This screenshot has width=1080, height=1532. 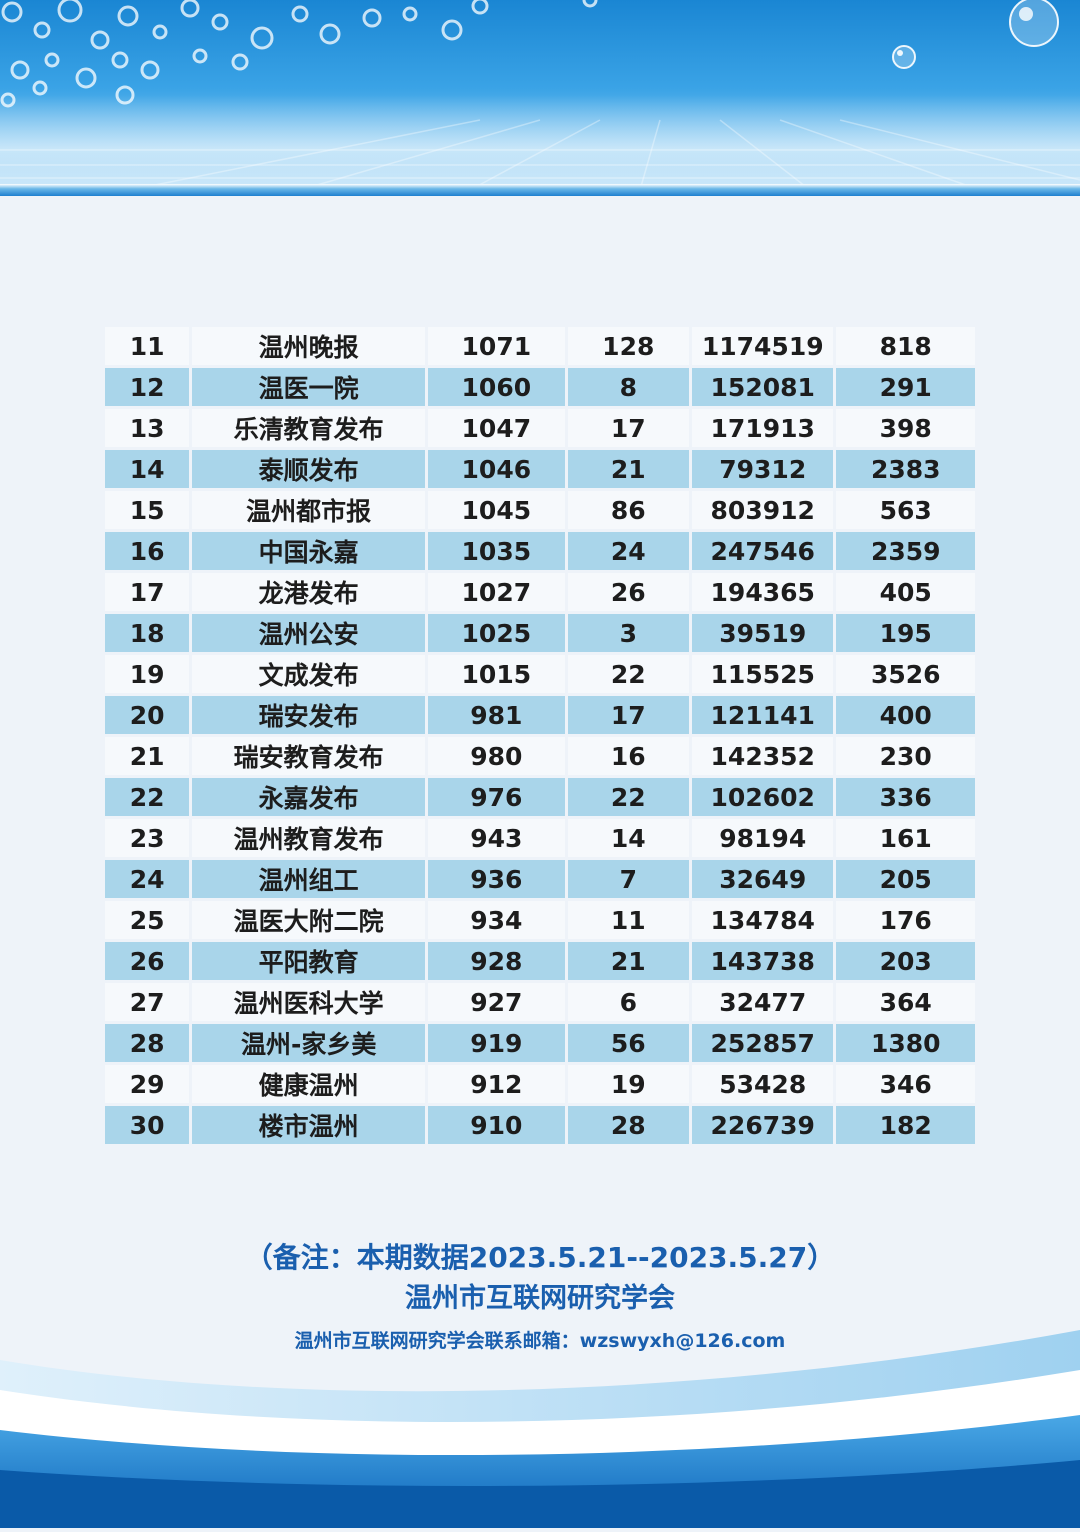 I want to click on value-col3-cell: 115525, so click(x=762, y=674).